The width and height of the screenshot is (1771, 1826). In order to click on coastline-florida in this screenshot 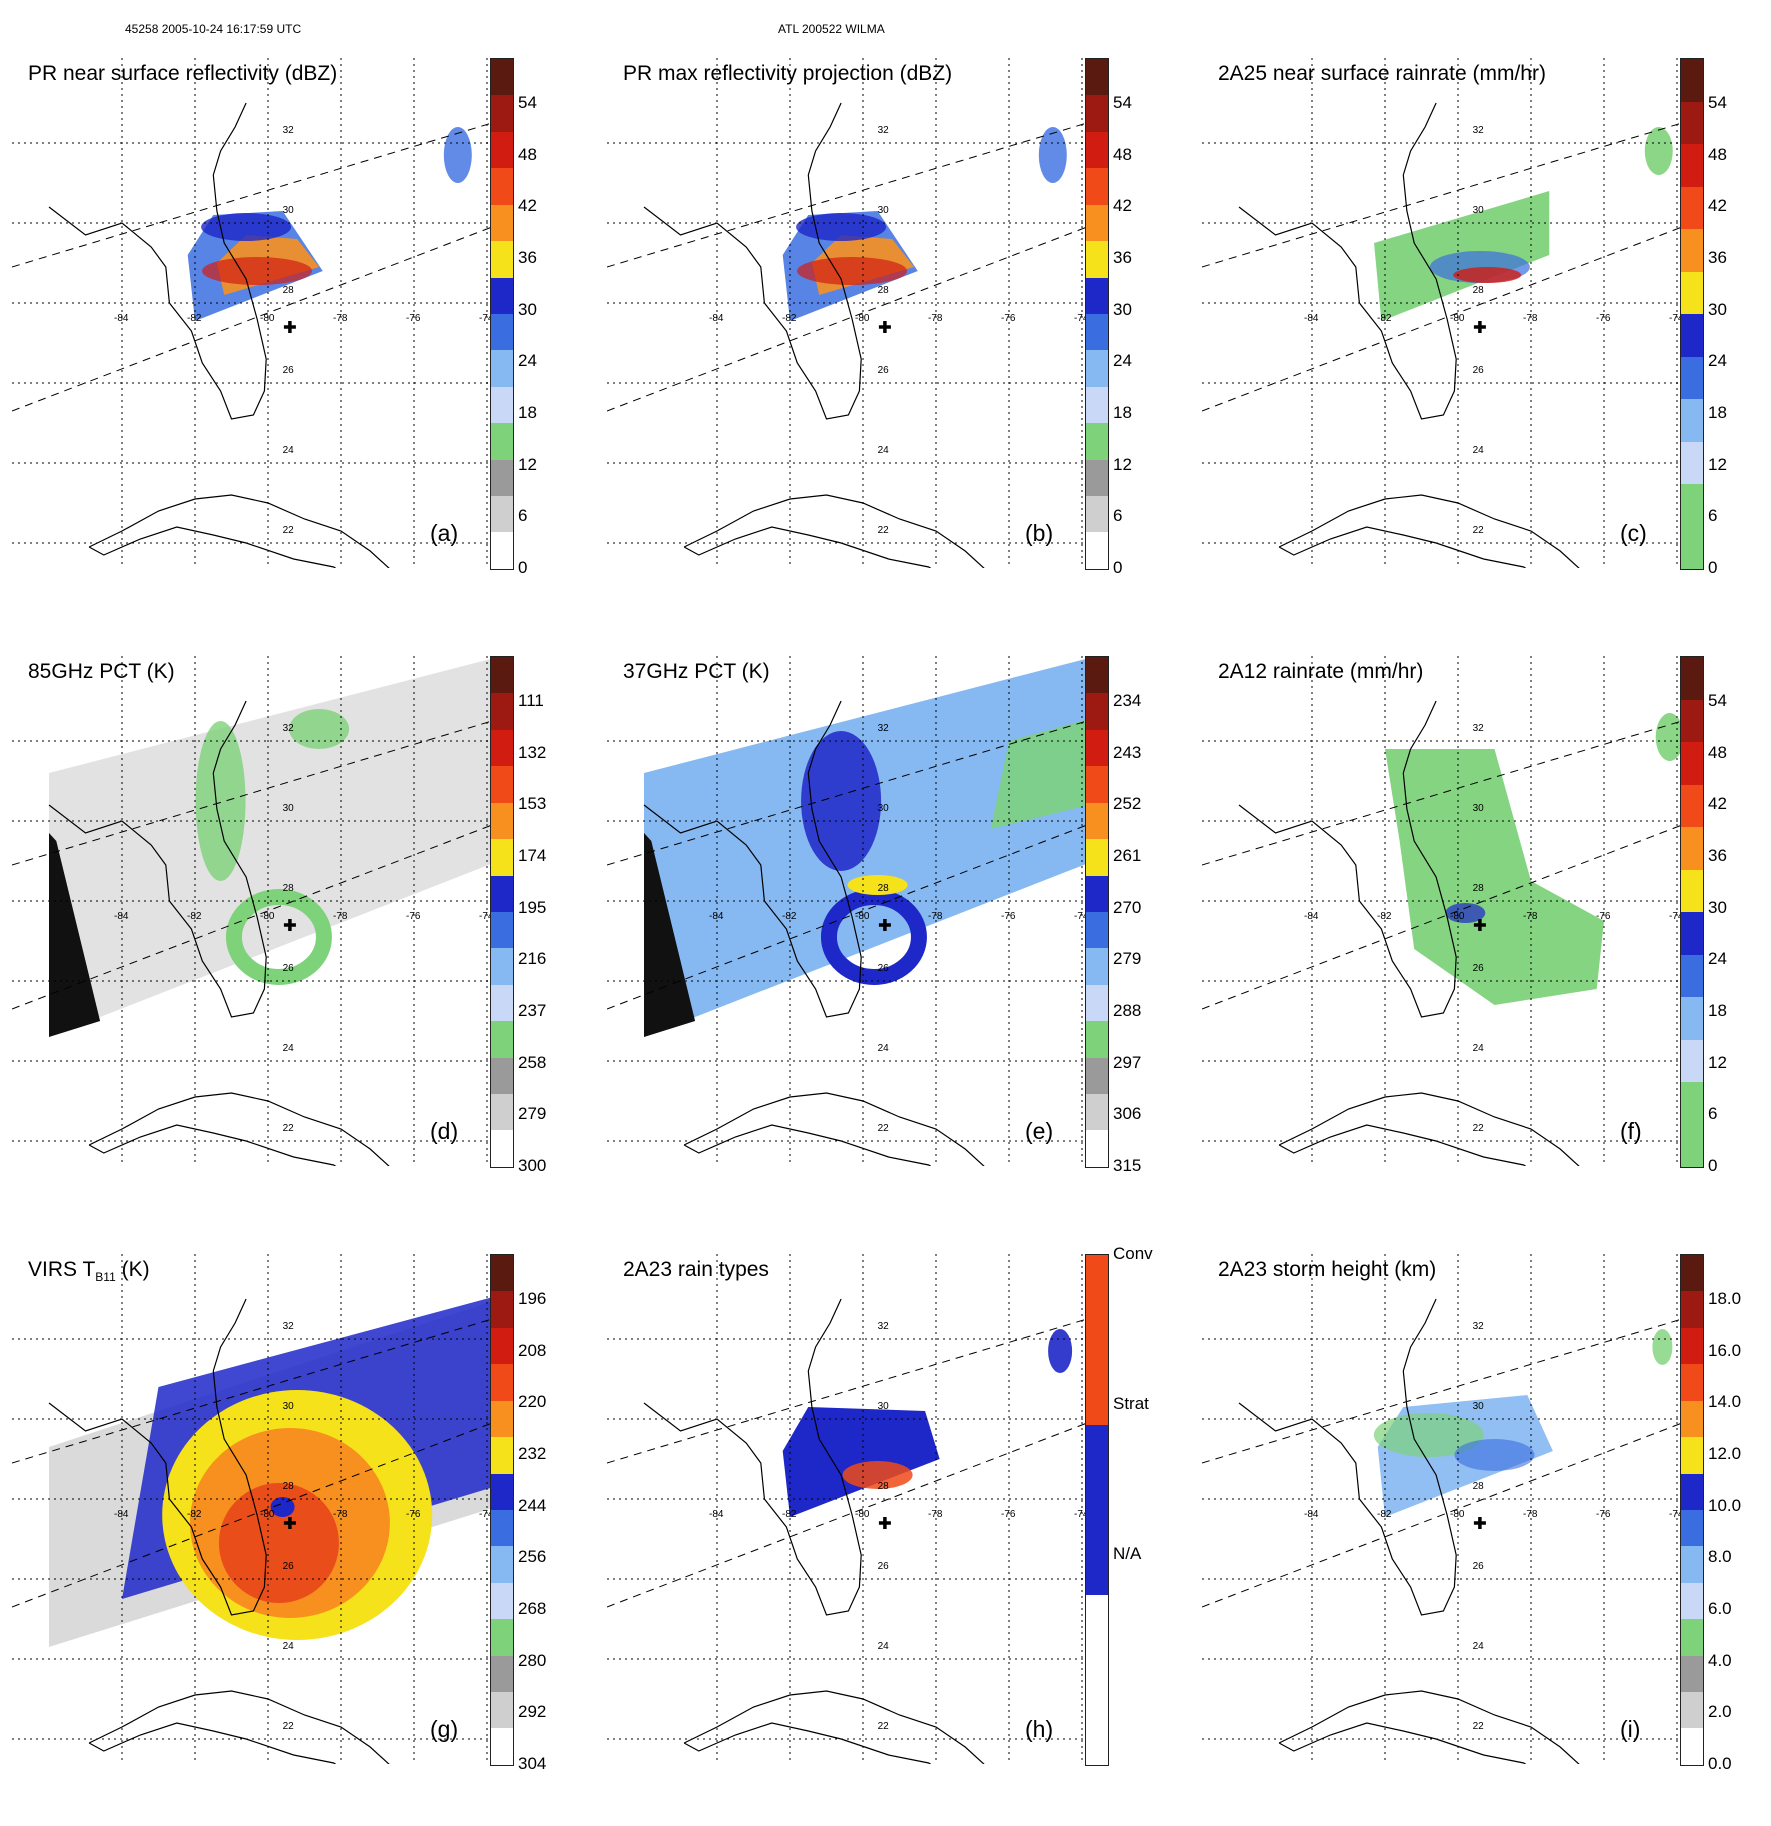, I will do `click(752, 895)`.